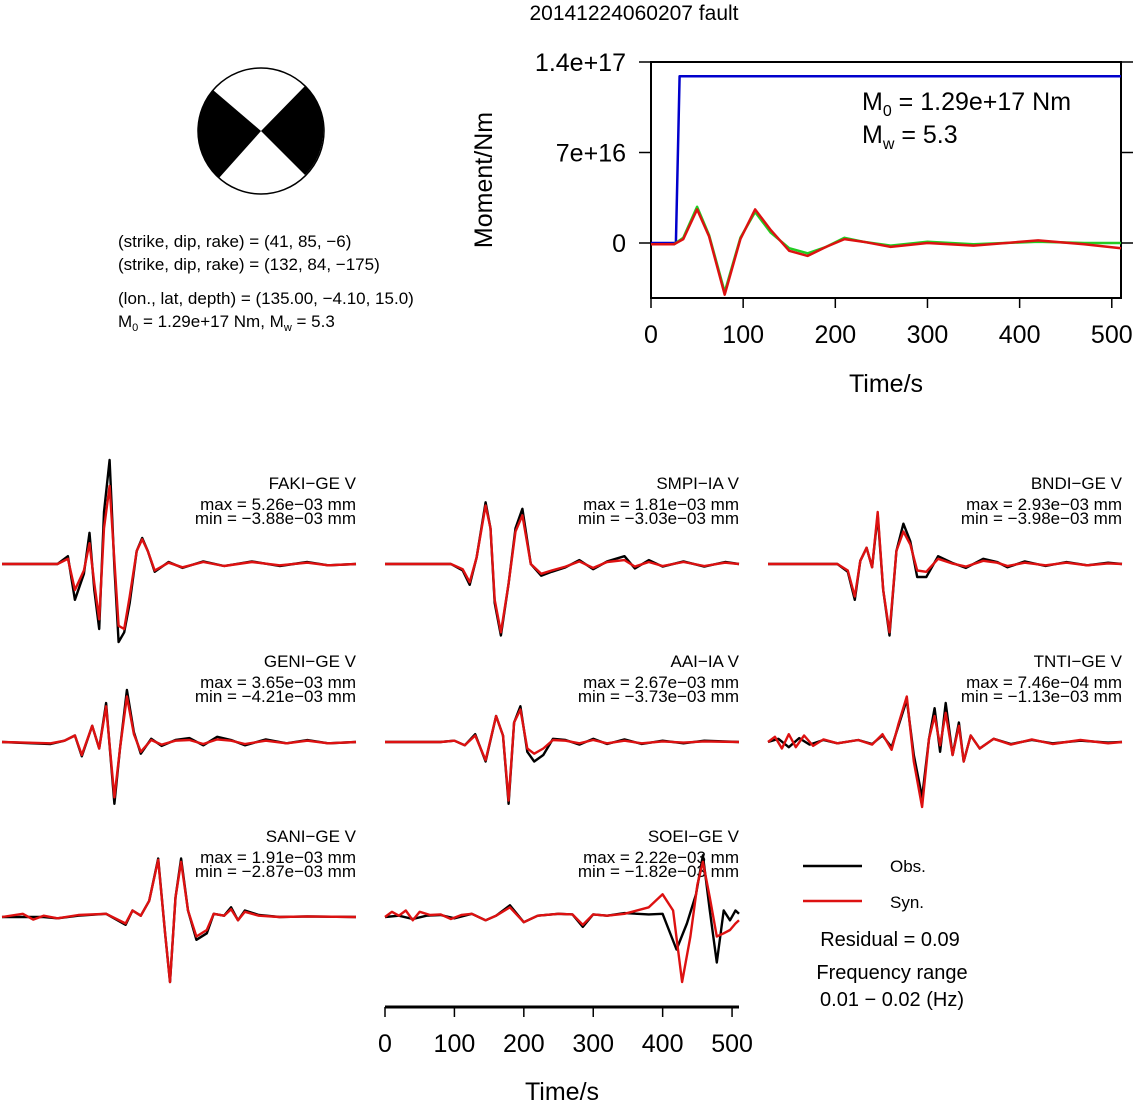  What do you see at coordinates (275, 696) in the screenshot?
I see `station-min: min = −4.21e−03 mm` at bounding box center [275, 696].